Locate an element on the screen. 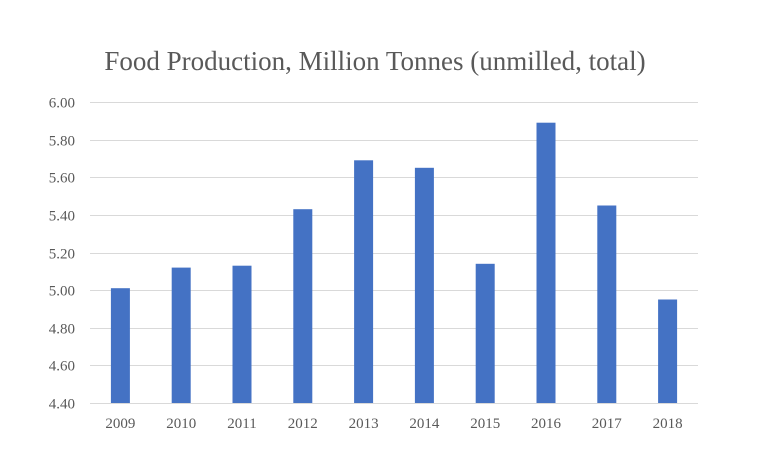 This screenshot has width=768, height=461. y-tick-label: 5.00 is located at coordinates (62, 292).